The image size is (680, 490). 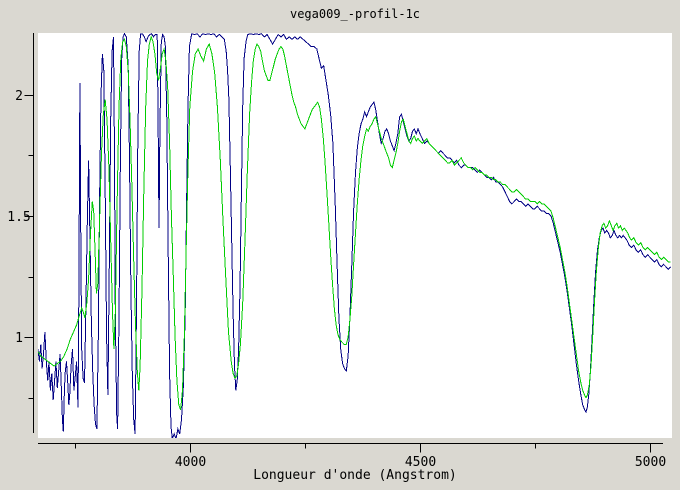 What do you see at coordinates (190, 462) in the screenshot?
I see `x-tick-label: 4000` at bounding box center [190, 462].